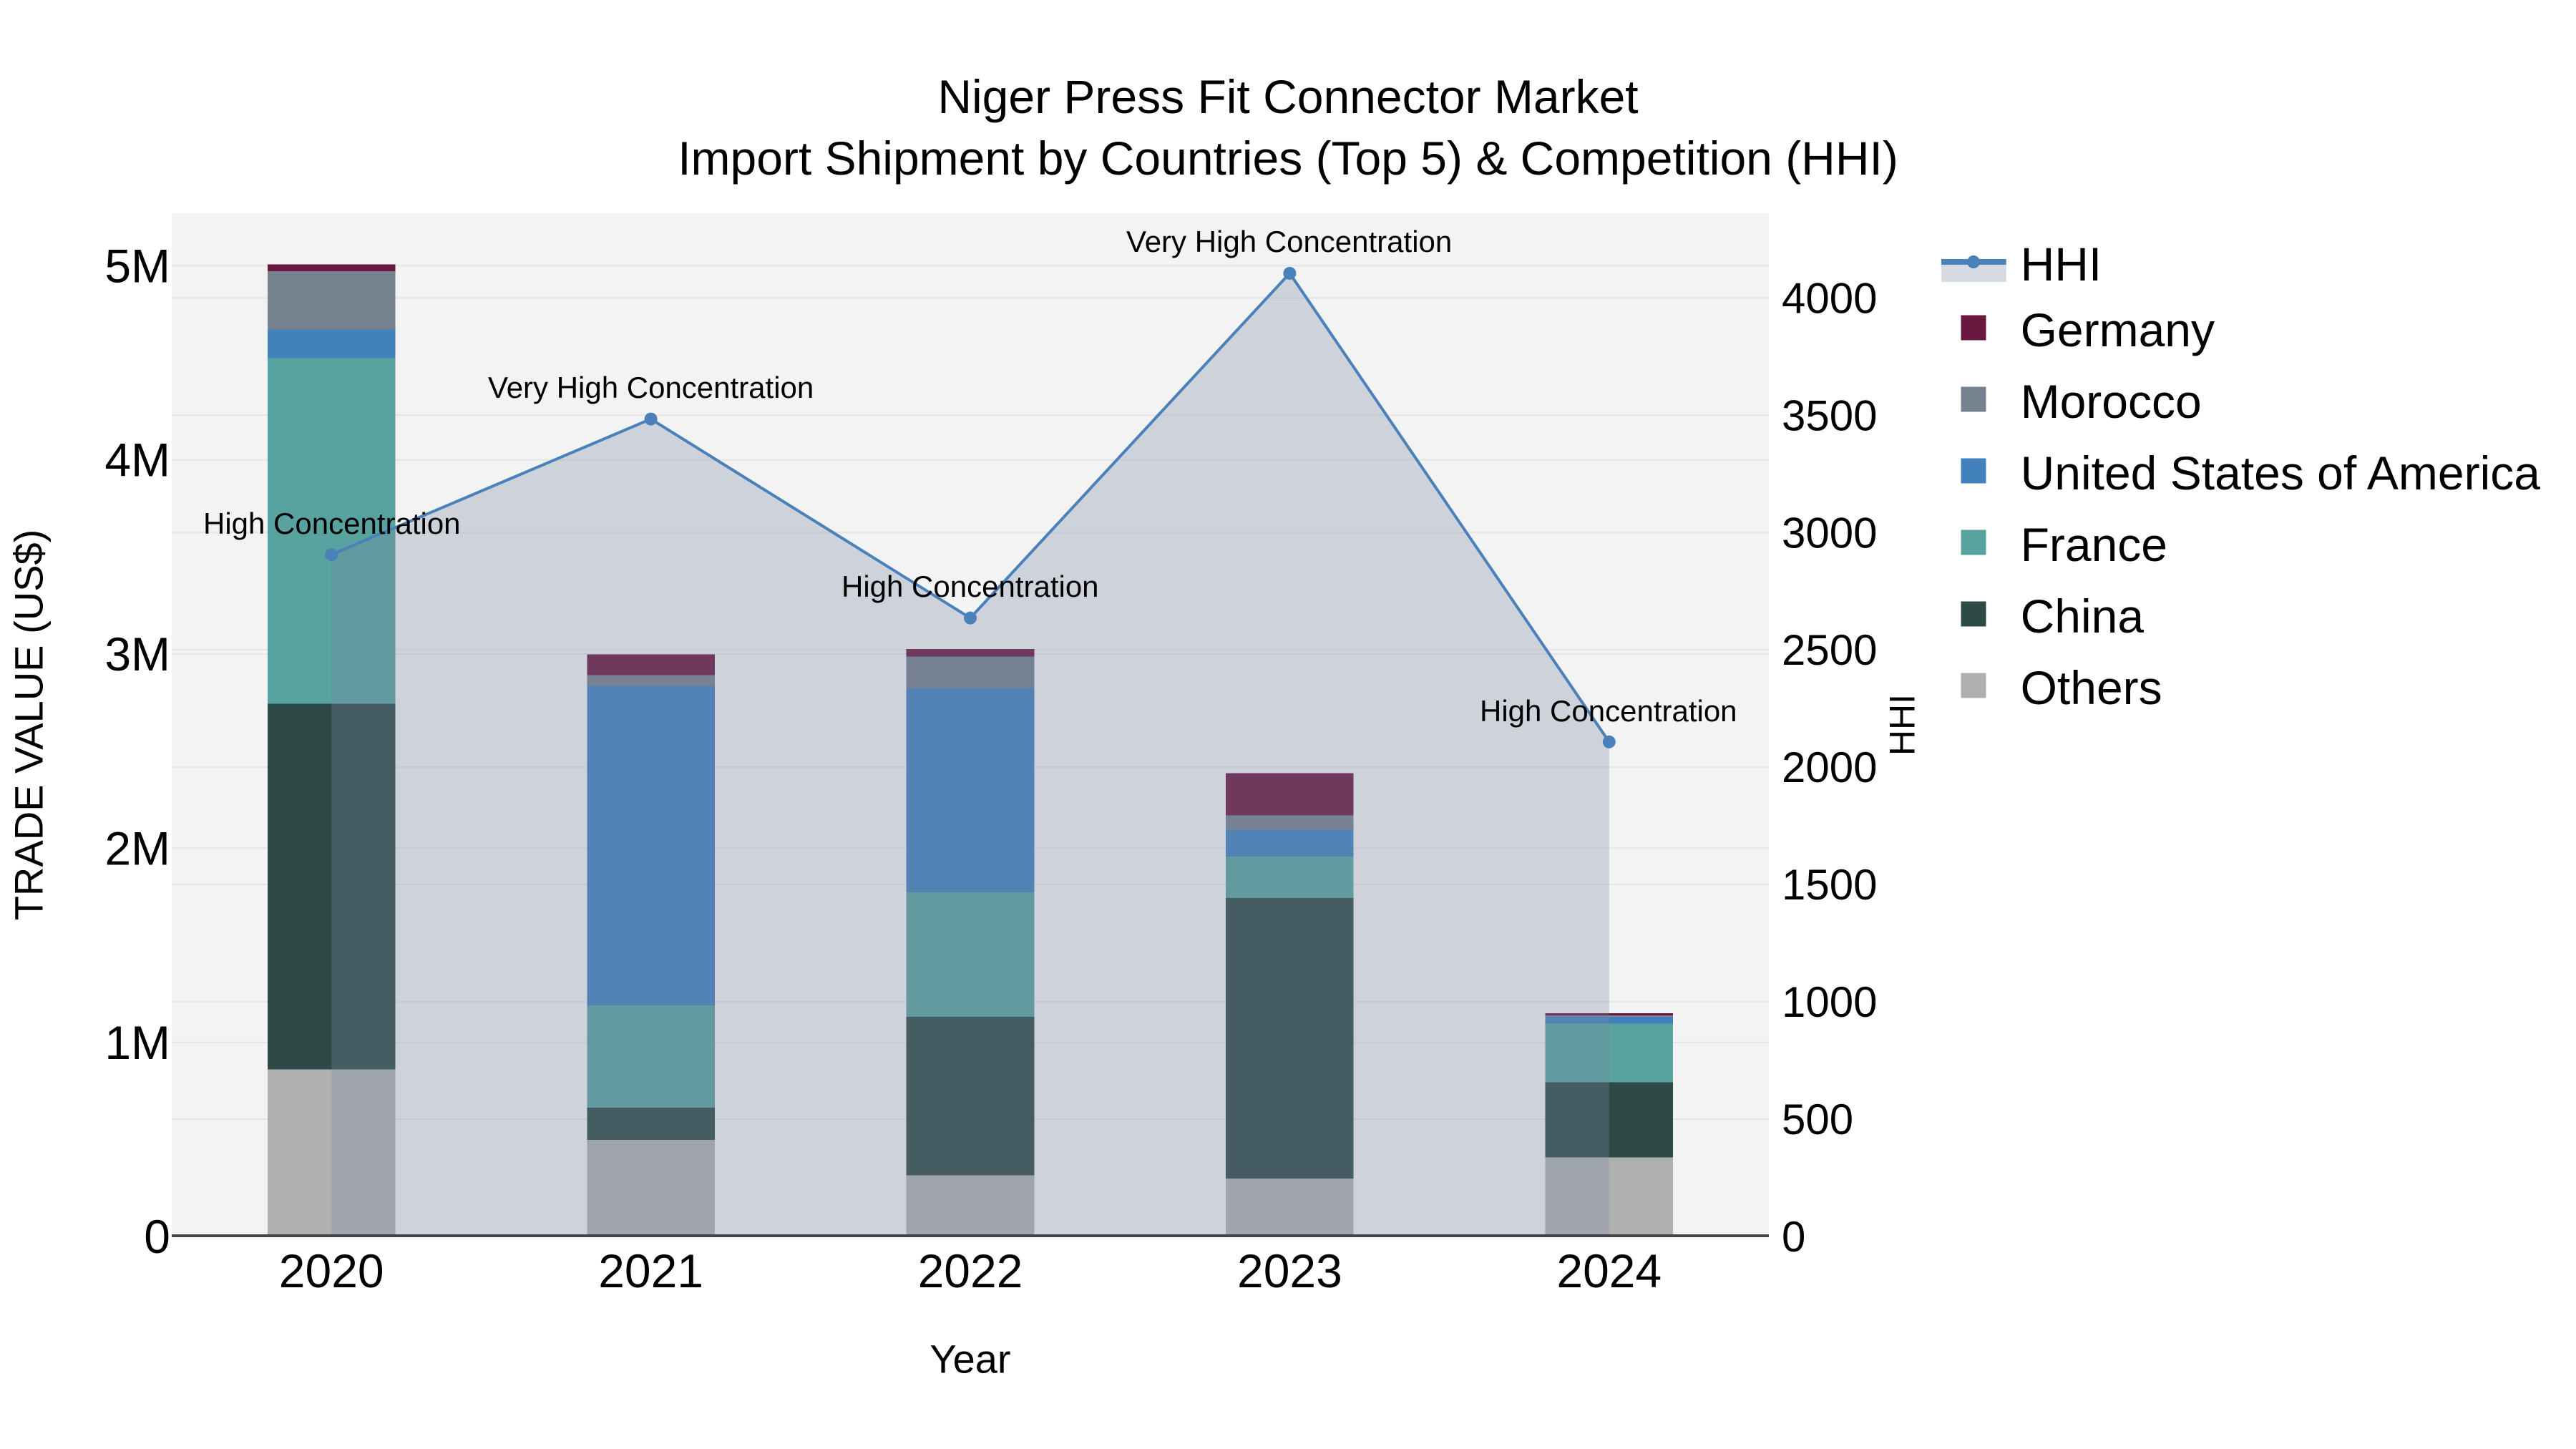  I want to click on svg-text: 2021, so click(650, 1270).